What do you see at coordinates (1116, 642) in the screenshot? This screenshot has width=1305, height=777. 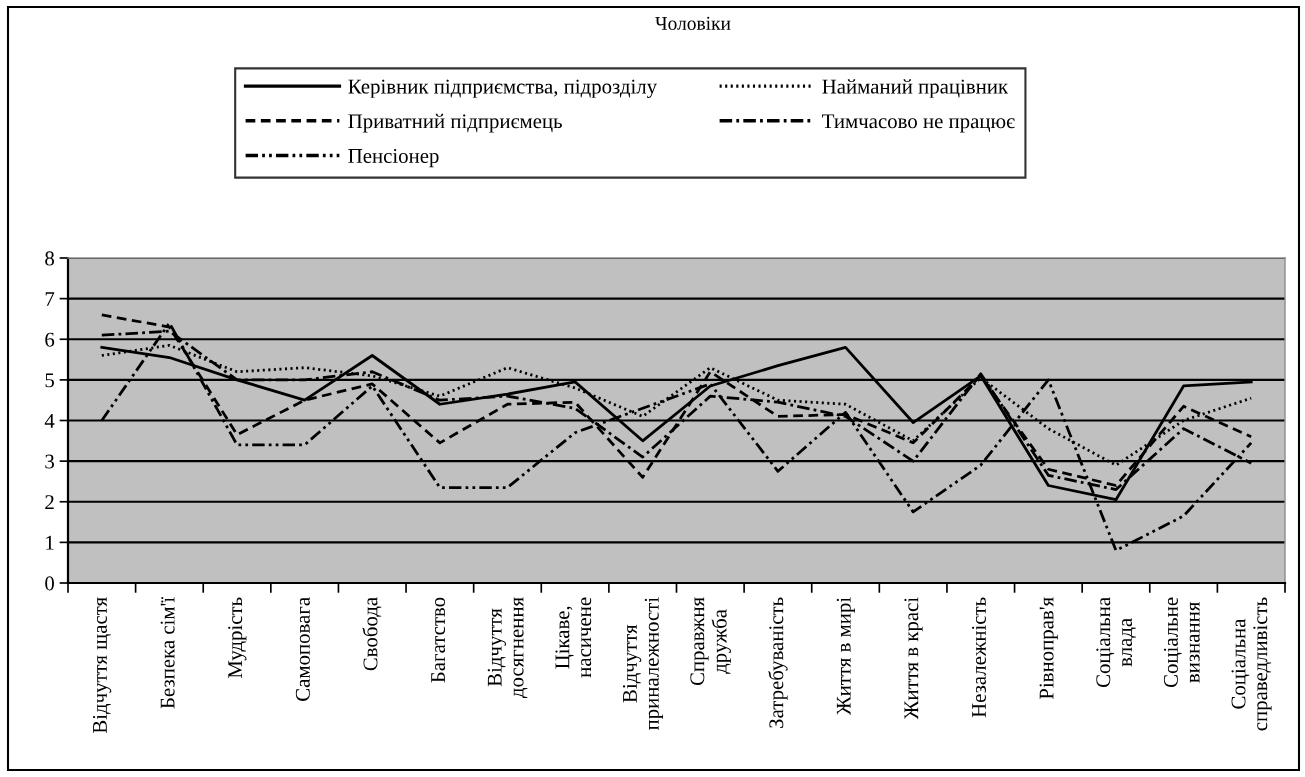 I see `x-tick-label: Соціальна влада` at bounding box center [1116, 642].